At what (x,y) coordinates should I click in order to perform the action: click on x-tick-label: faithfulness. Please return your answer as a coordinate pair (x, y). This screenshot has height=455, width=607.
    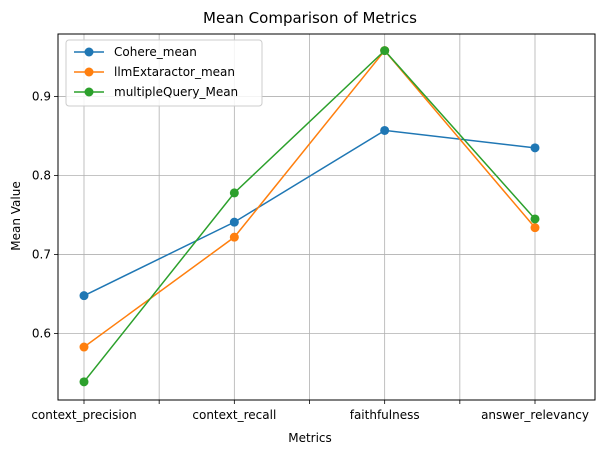
    Looking at the image, I should click on (385, 415).